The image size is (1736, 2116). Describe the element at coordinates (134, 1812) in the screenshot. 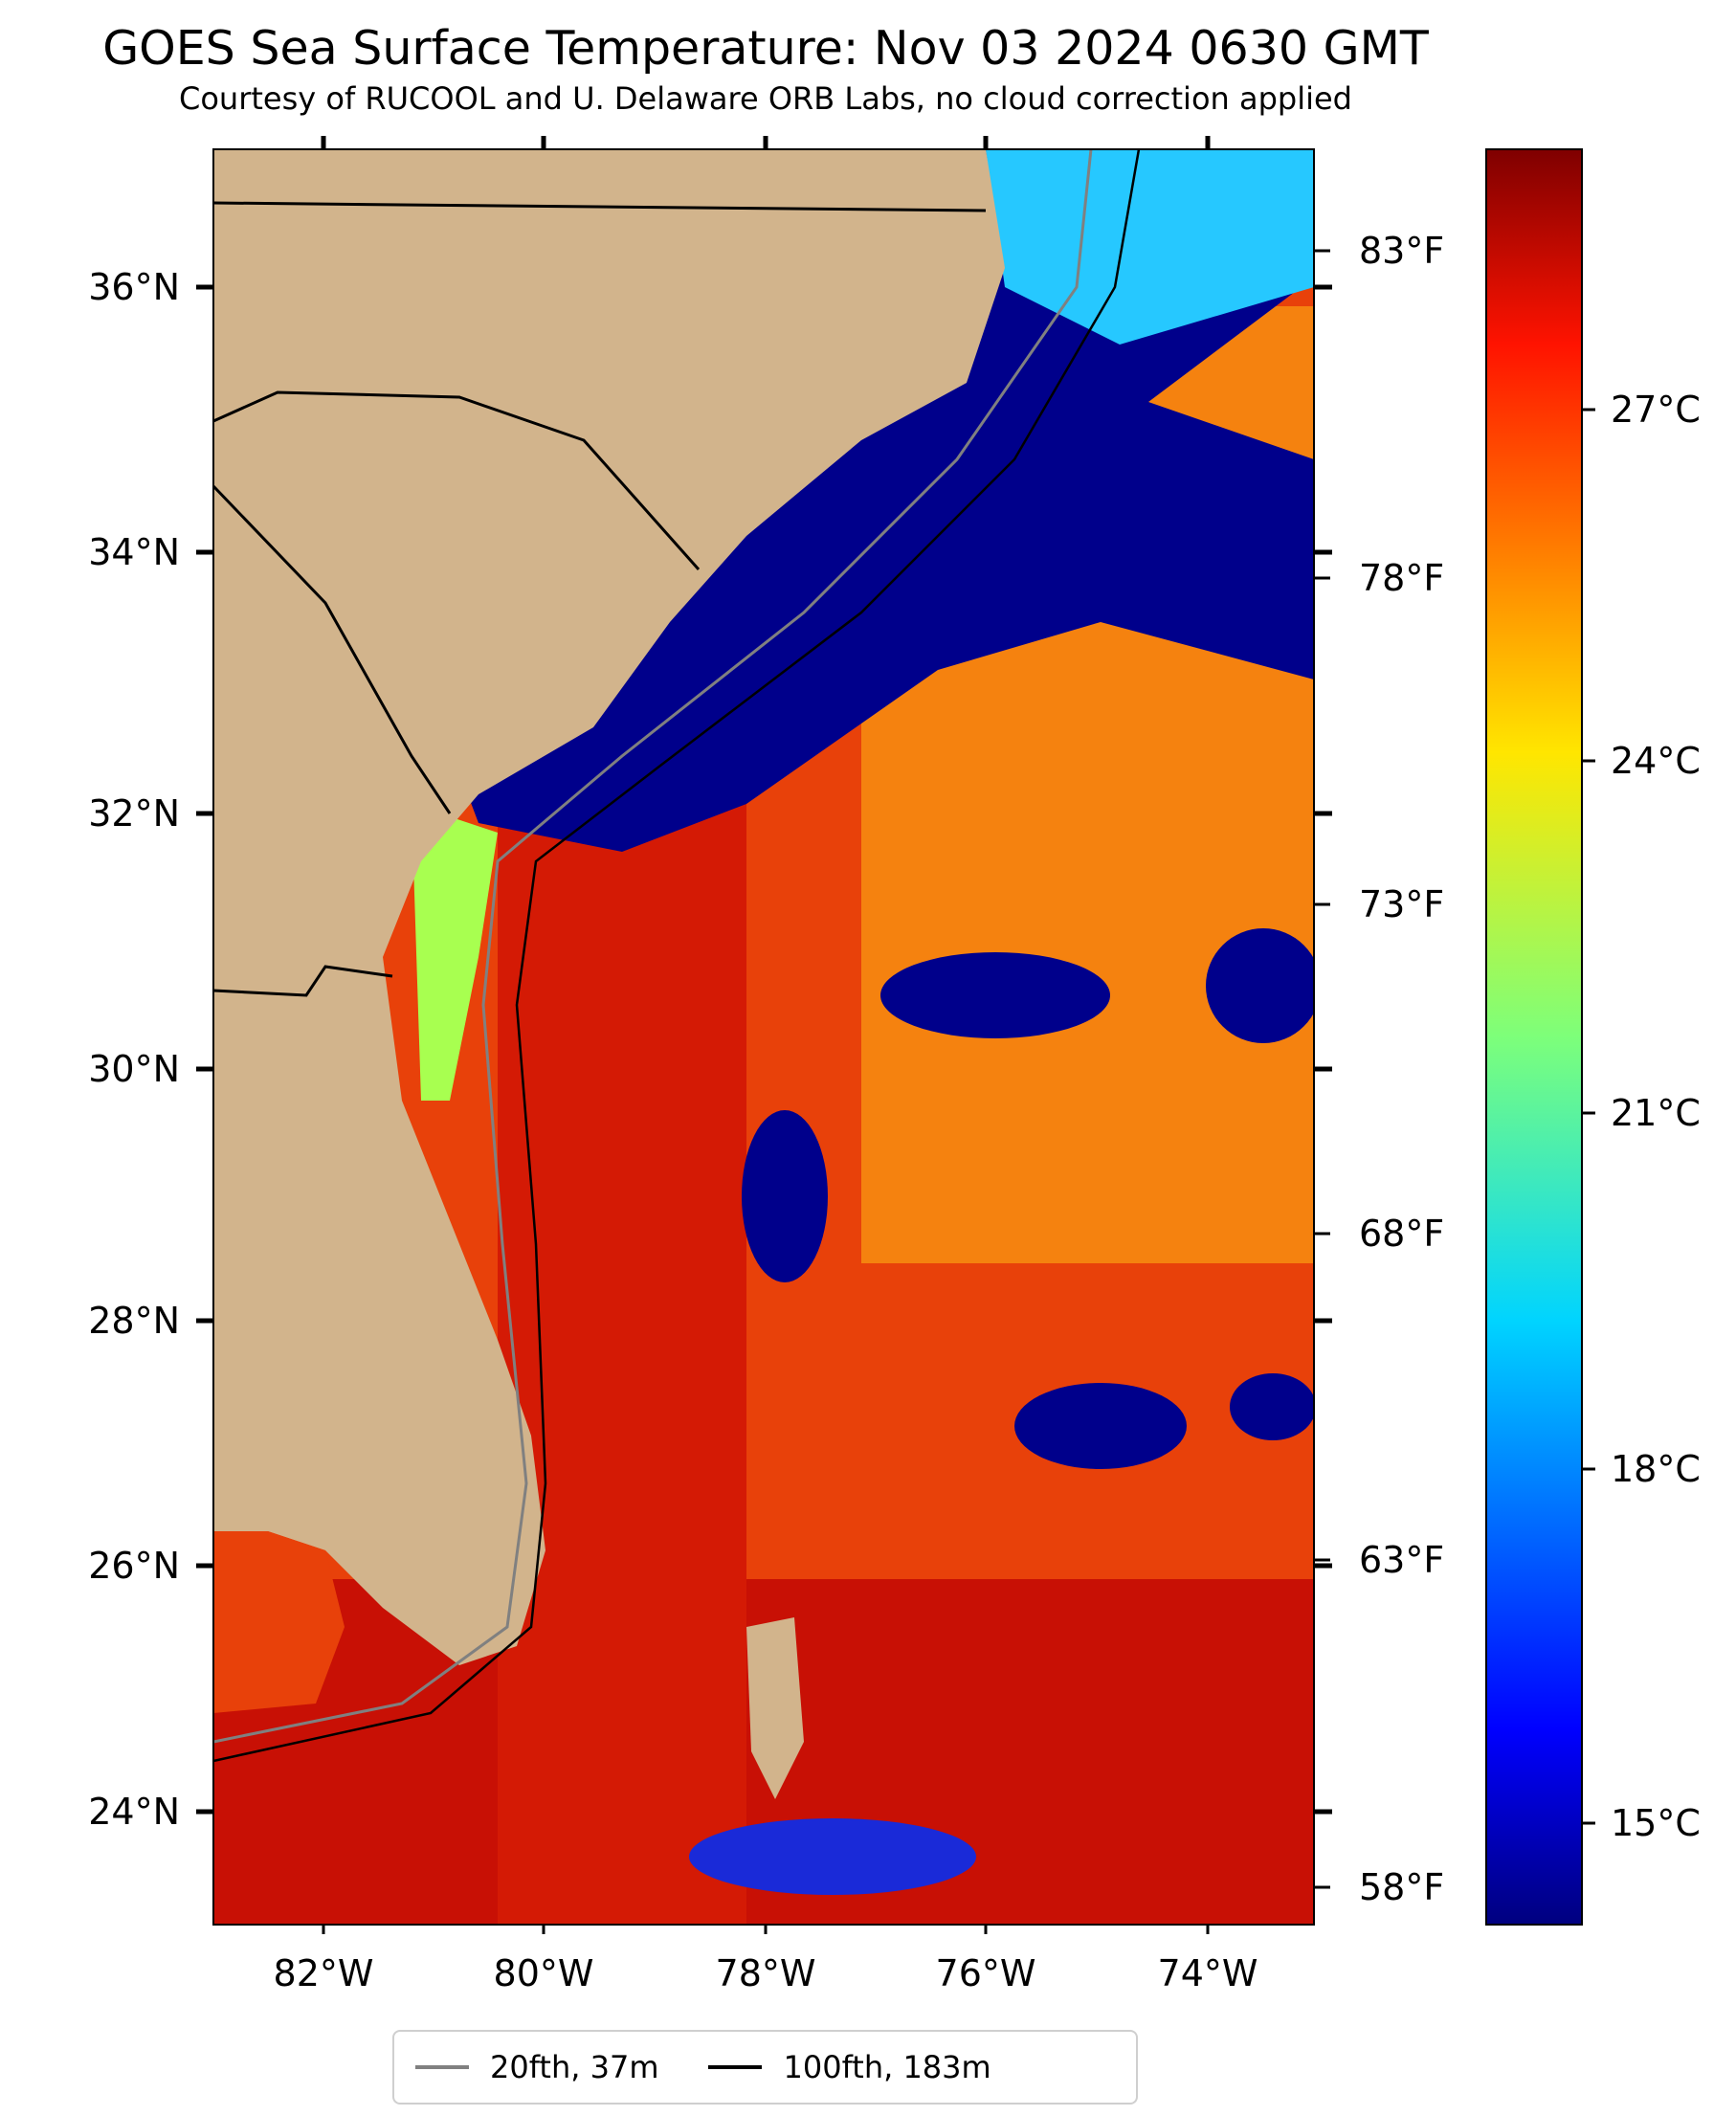

I see `lat-label: 24°N` at that location.